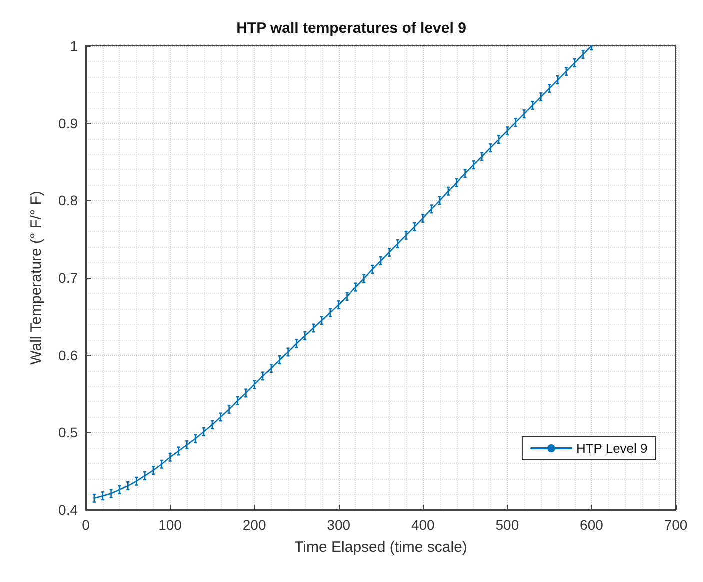 The width and height of the screenshot is (703, 582). Describe the element at coordinates (508, 525) in the screenshot. I see `x-tick-label: 500` at that location.